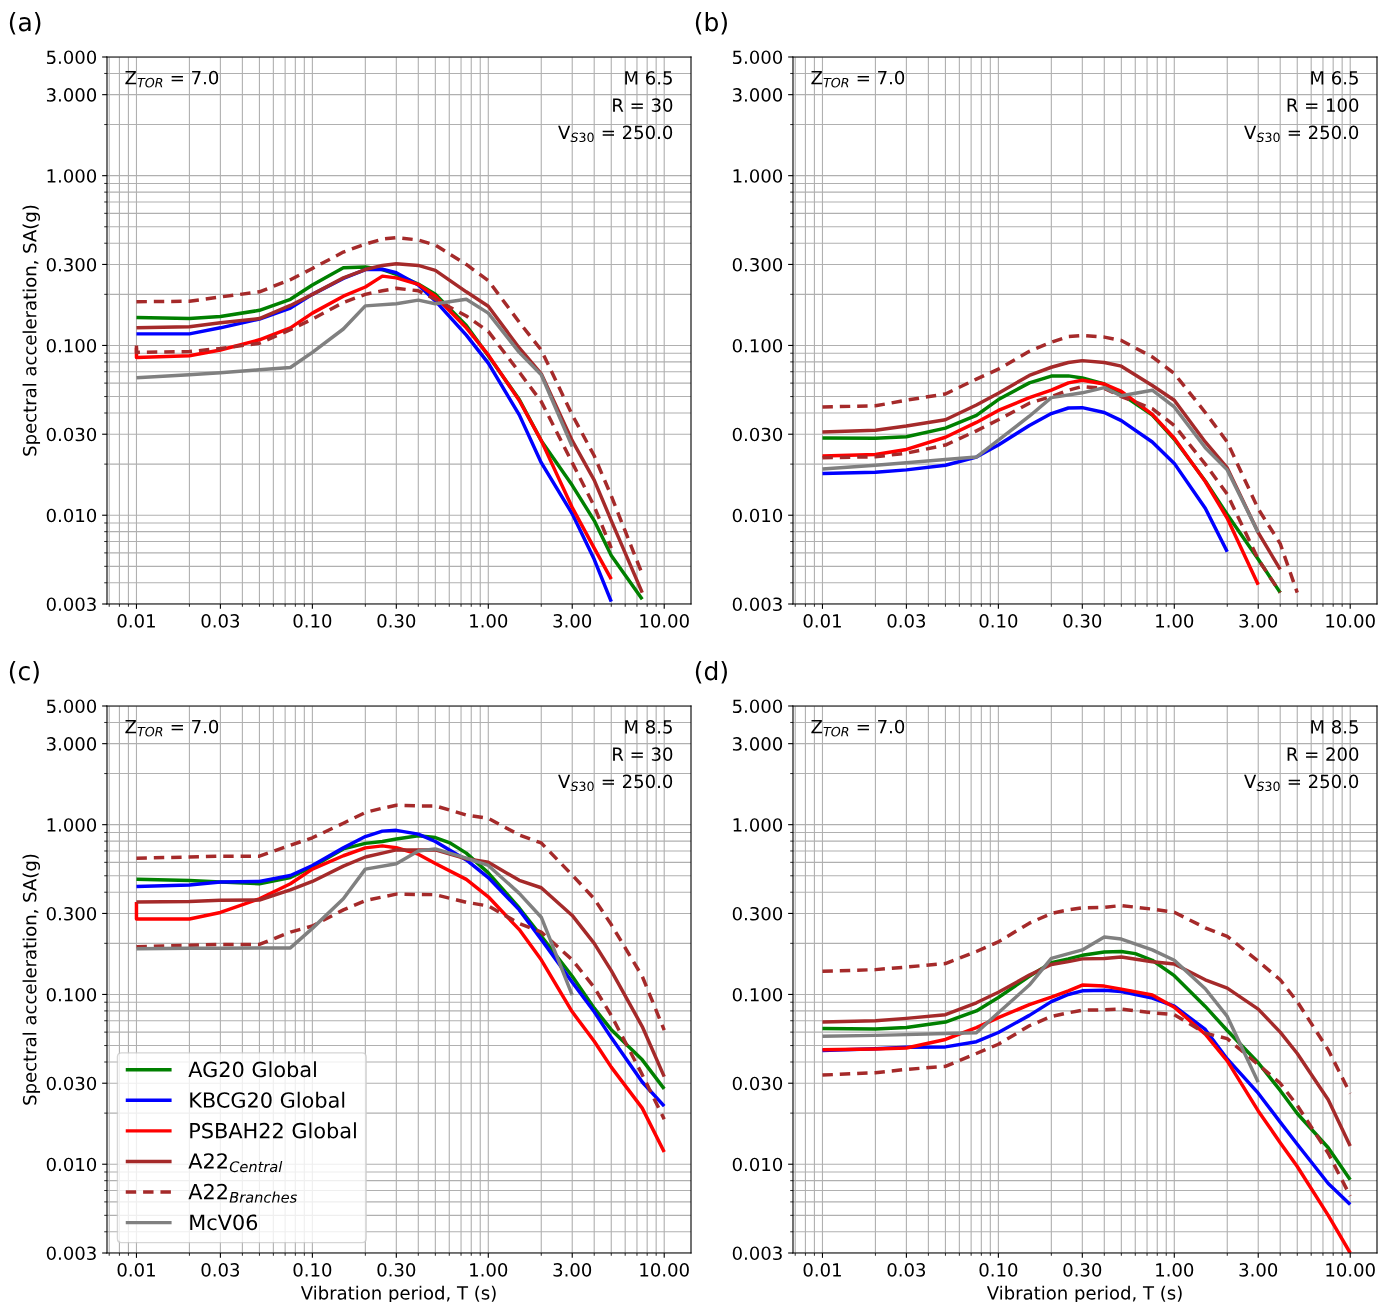 The image size is (1391, 1302). I want to click on text: (c), so click(24, 672).